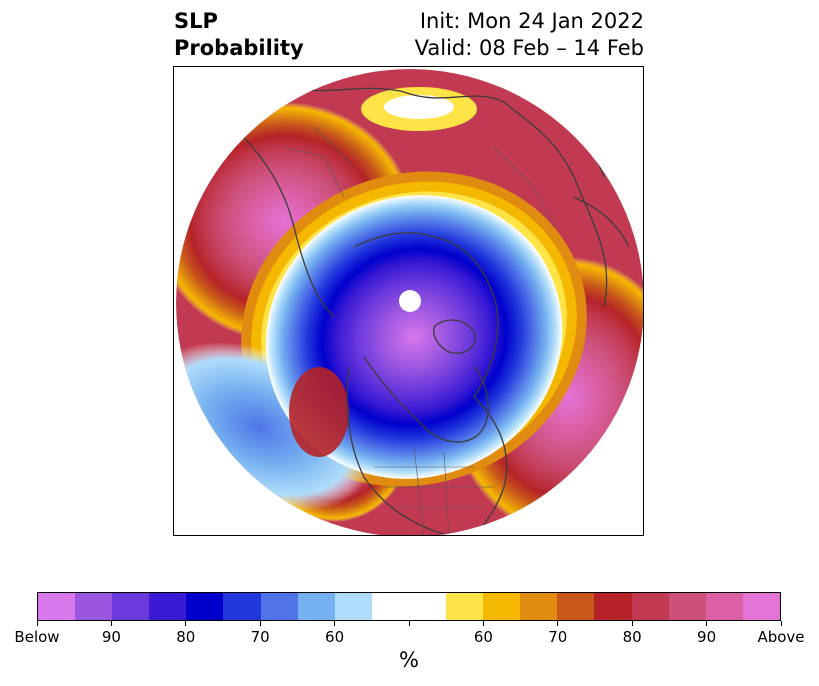 The height and width of the screenshot is (686, 819). Describe the element at coordinates (419, 177) in the screenshot. I see `borders-eurasia` at that location.